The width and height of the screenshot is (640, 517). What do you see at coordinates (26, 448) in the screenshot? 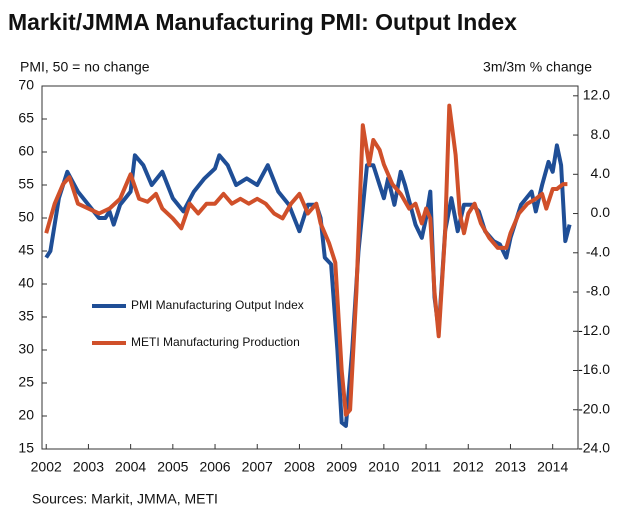
I see `y-tick-label: 15` at bounding box center [26, 448].